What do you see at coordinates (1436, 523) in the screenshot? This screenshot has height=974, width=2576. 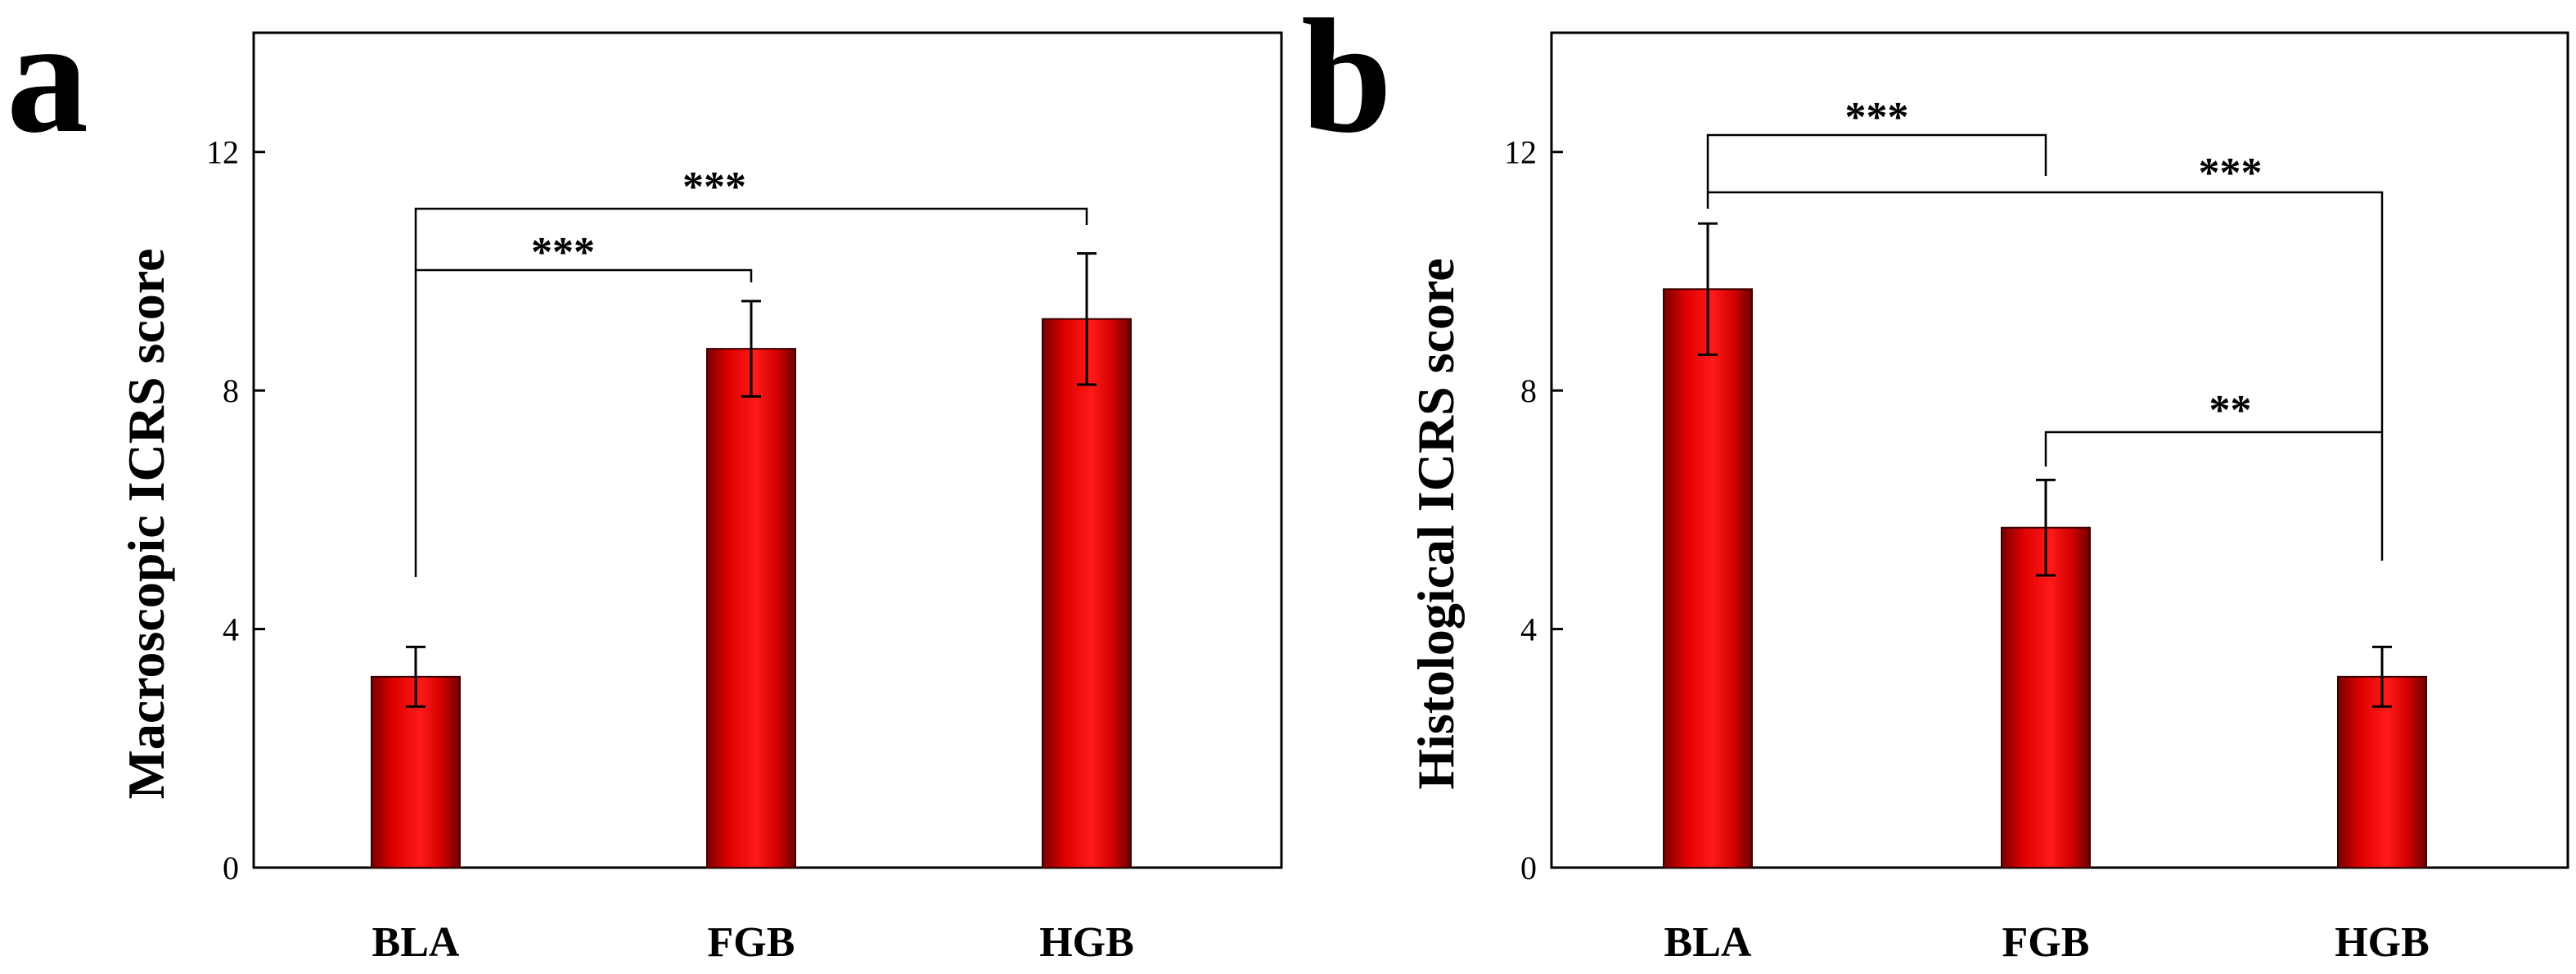 I see `y-axis-label-b: Histological ICRS score` at bounding box center [1436, 523].